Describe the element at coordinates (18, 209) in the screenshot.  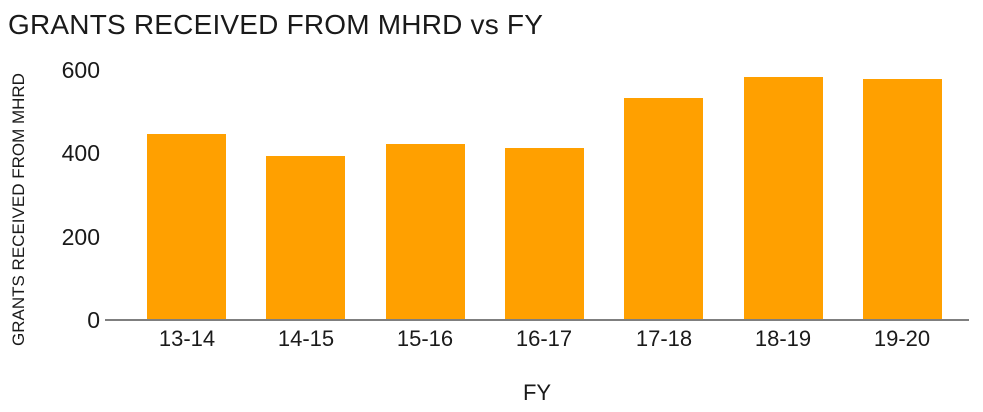
I see `y-axis-title: GRANTS RECEIVED FROM MHRD` at that location.